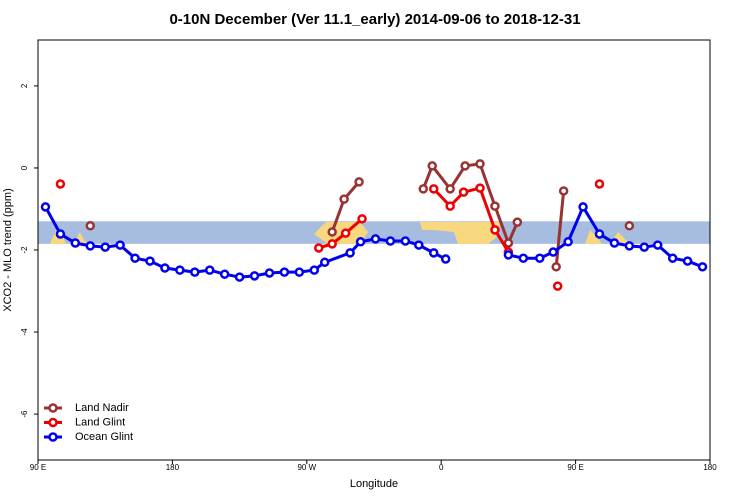 Image resolution: width=750 pixels, height=500 pixels. Describe the element at coordinates (102, 408) in the screenshot. I see `legend-label: Land Nadir` at that location.